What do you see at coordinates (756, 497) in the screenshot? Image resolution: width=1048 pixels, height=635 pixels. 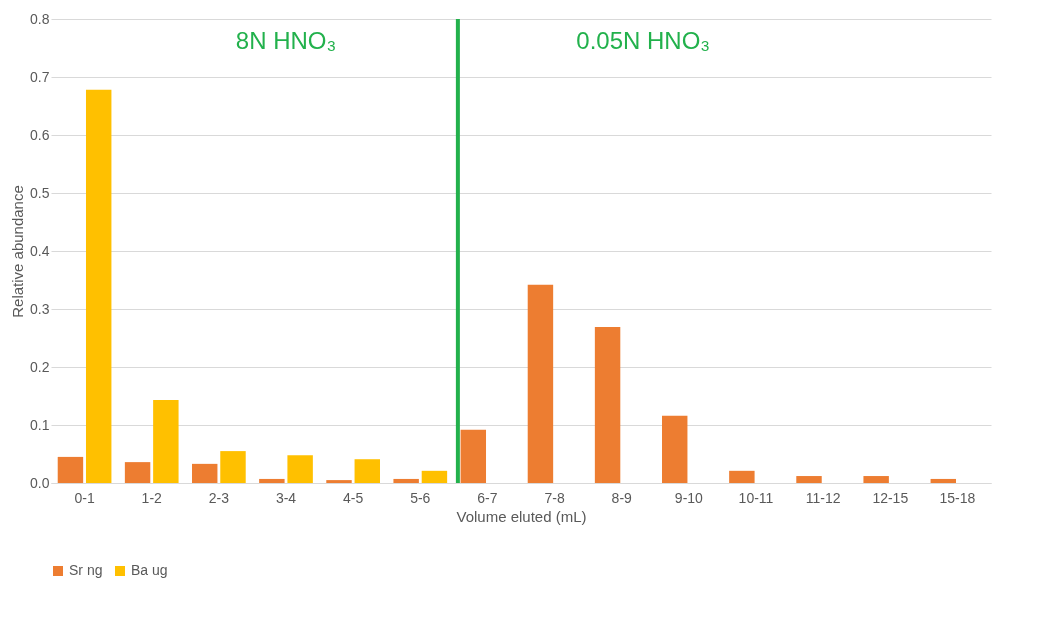 I see `x-tick-label: 10-11` at bounding box center [756, 497].